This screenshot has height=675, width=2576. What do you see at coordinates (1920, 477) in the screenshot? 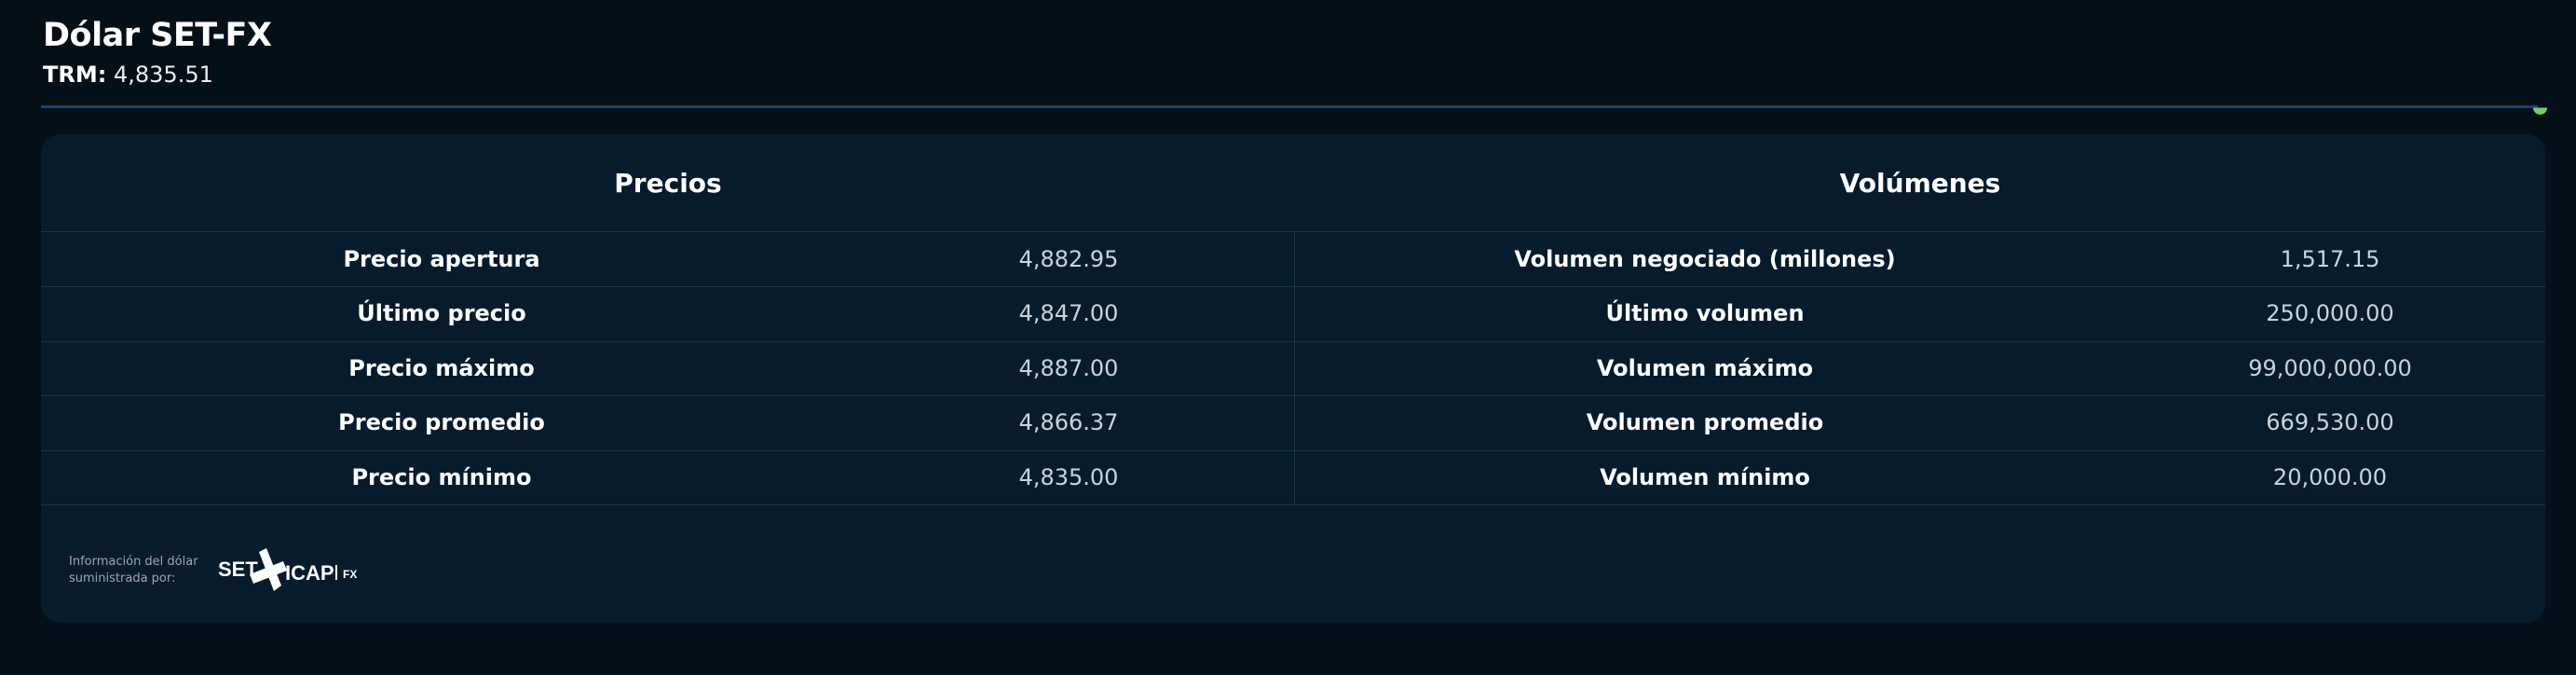
I see `volumenes-row: Volumen mínimo 20,000.00` at bounding box center [1920, 477].